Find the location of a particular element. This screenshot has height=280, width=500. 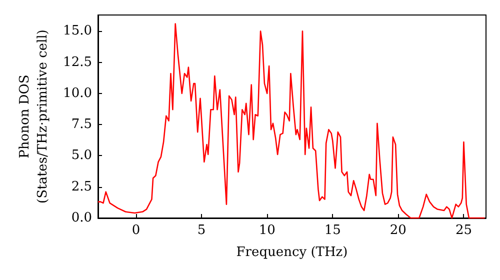

x-tick-label: 5 is located at coordinates (201, 230).